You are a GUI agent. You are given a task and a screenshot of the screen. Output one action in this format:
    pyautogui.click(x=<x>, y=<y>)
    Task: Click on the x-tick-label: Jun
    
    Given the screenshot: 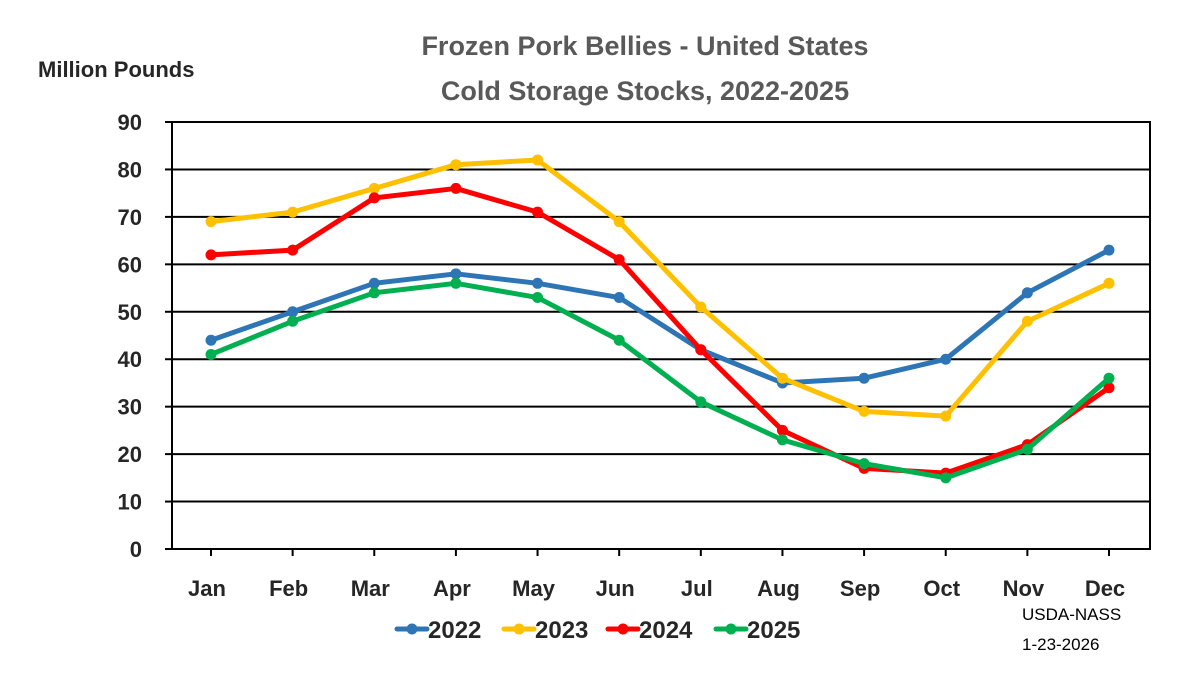 What is the action you would take?
    pyautogui.click(x=615, y=588)
    